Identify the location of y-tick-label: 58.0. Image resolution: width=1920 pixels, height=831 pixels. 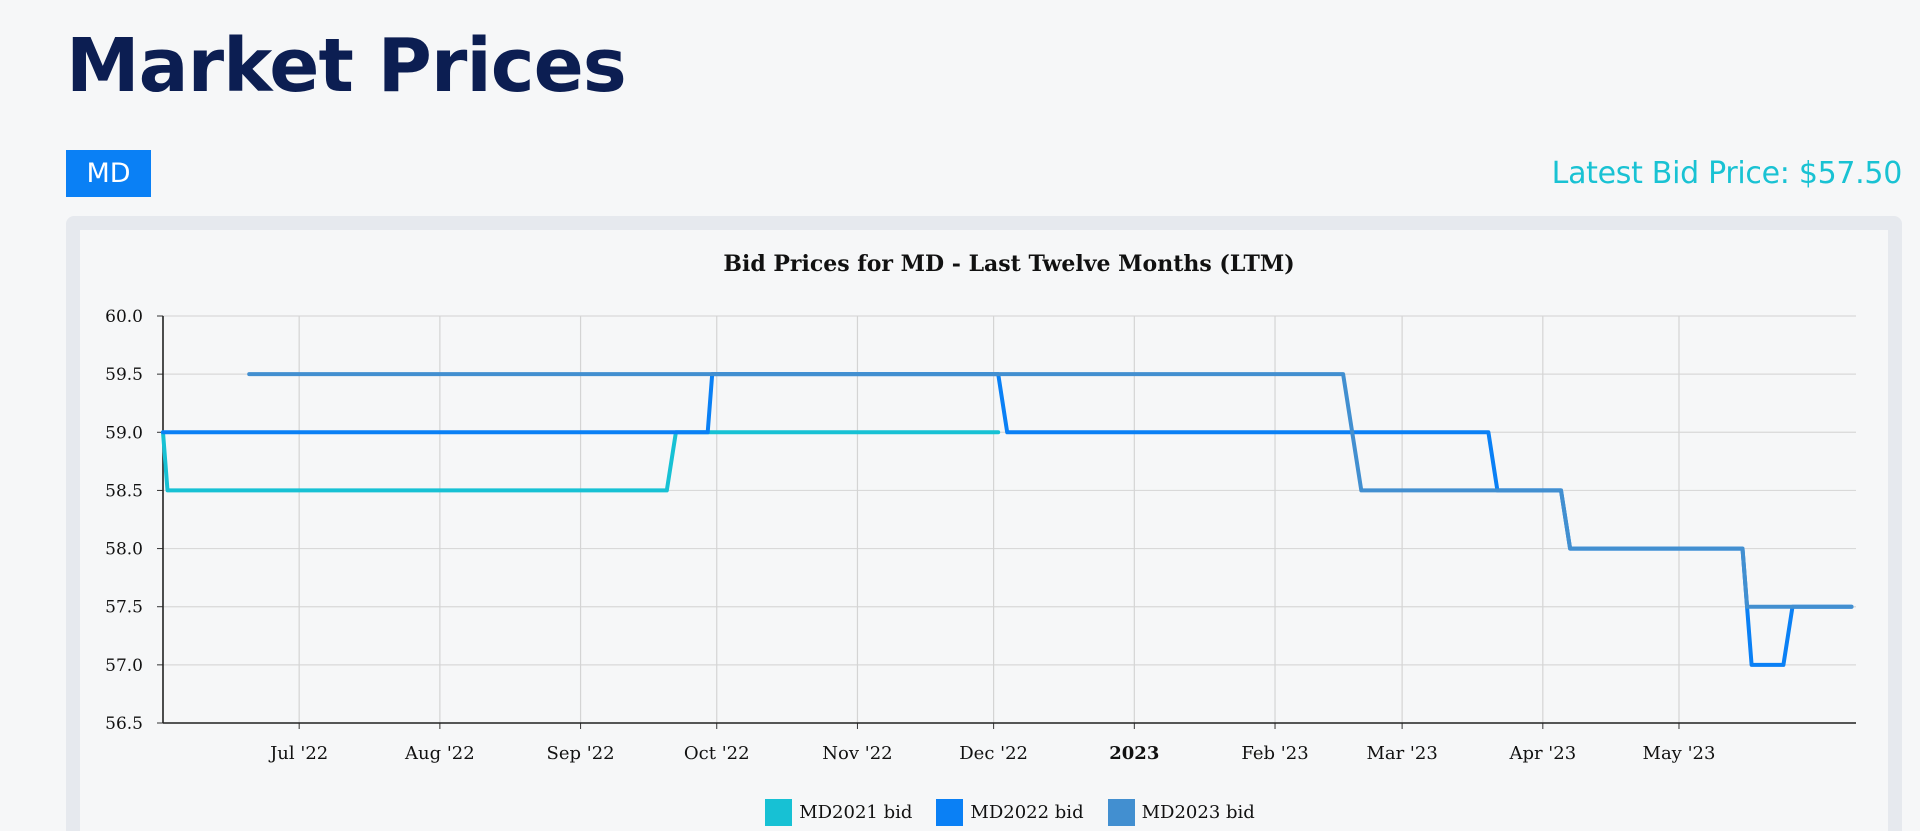
(124, 550).